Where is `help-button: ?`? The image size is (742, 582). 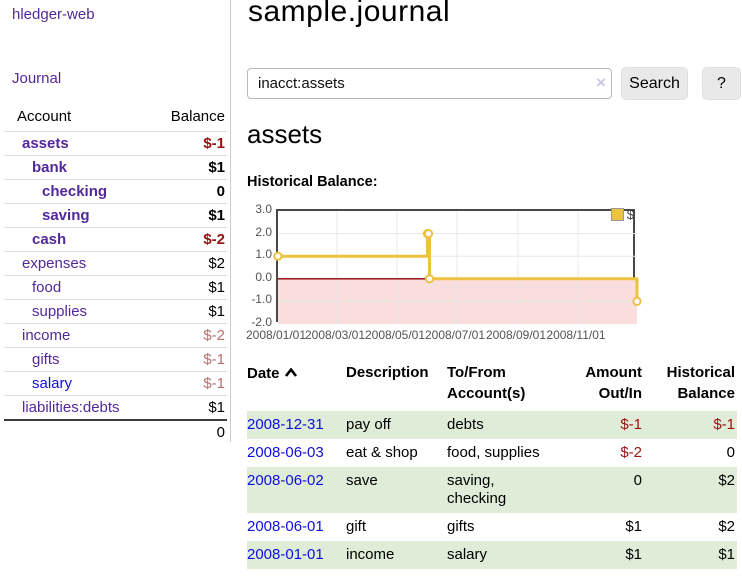 help-button: ? is located at coordinates (721, 83).